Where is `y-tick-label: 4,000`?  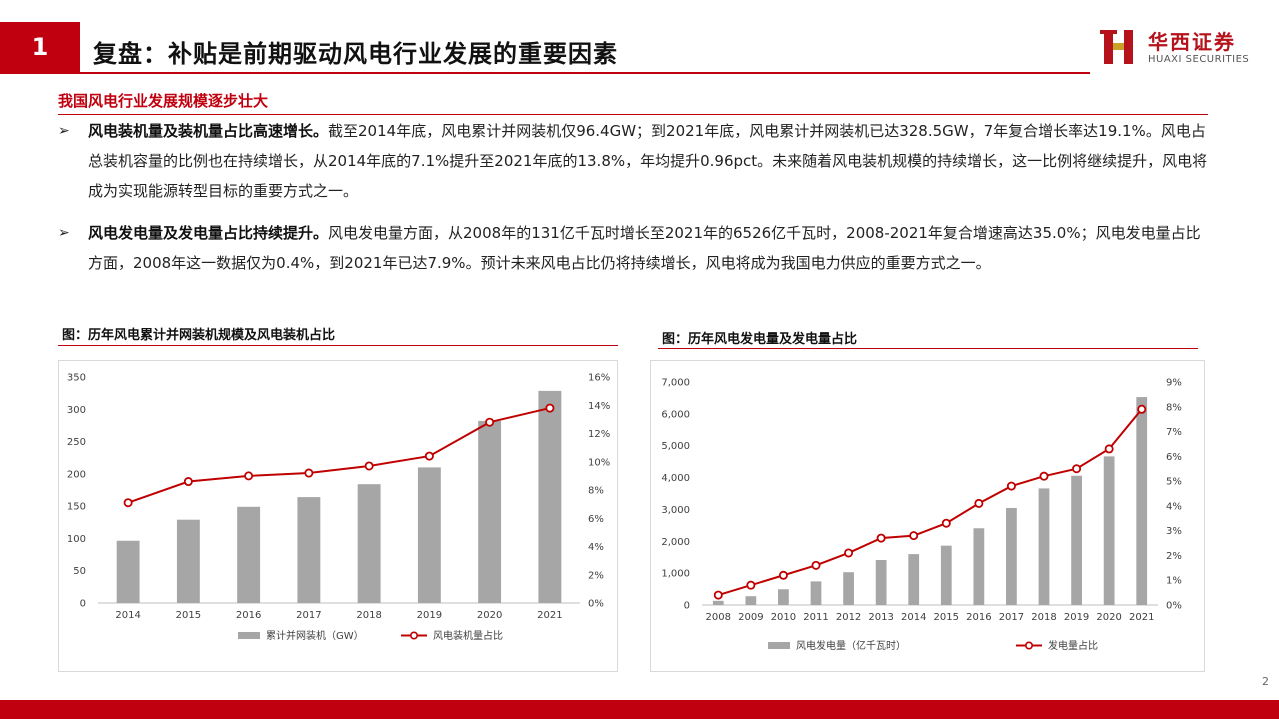
y-tick-label: 4,000 is located at coordinates (675, 478).